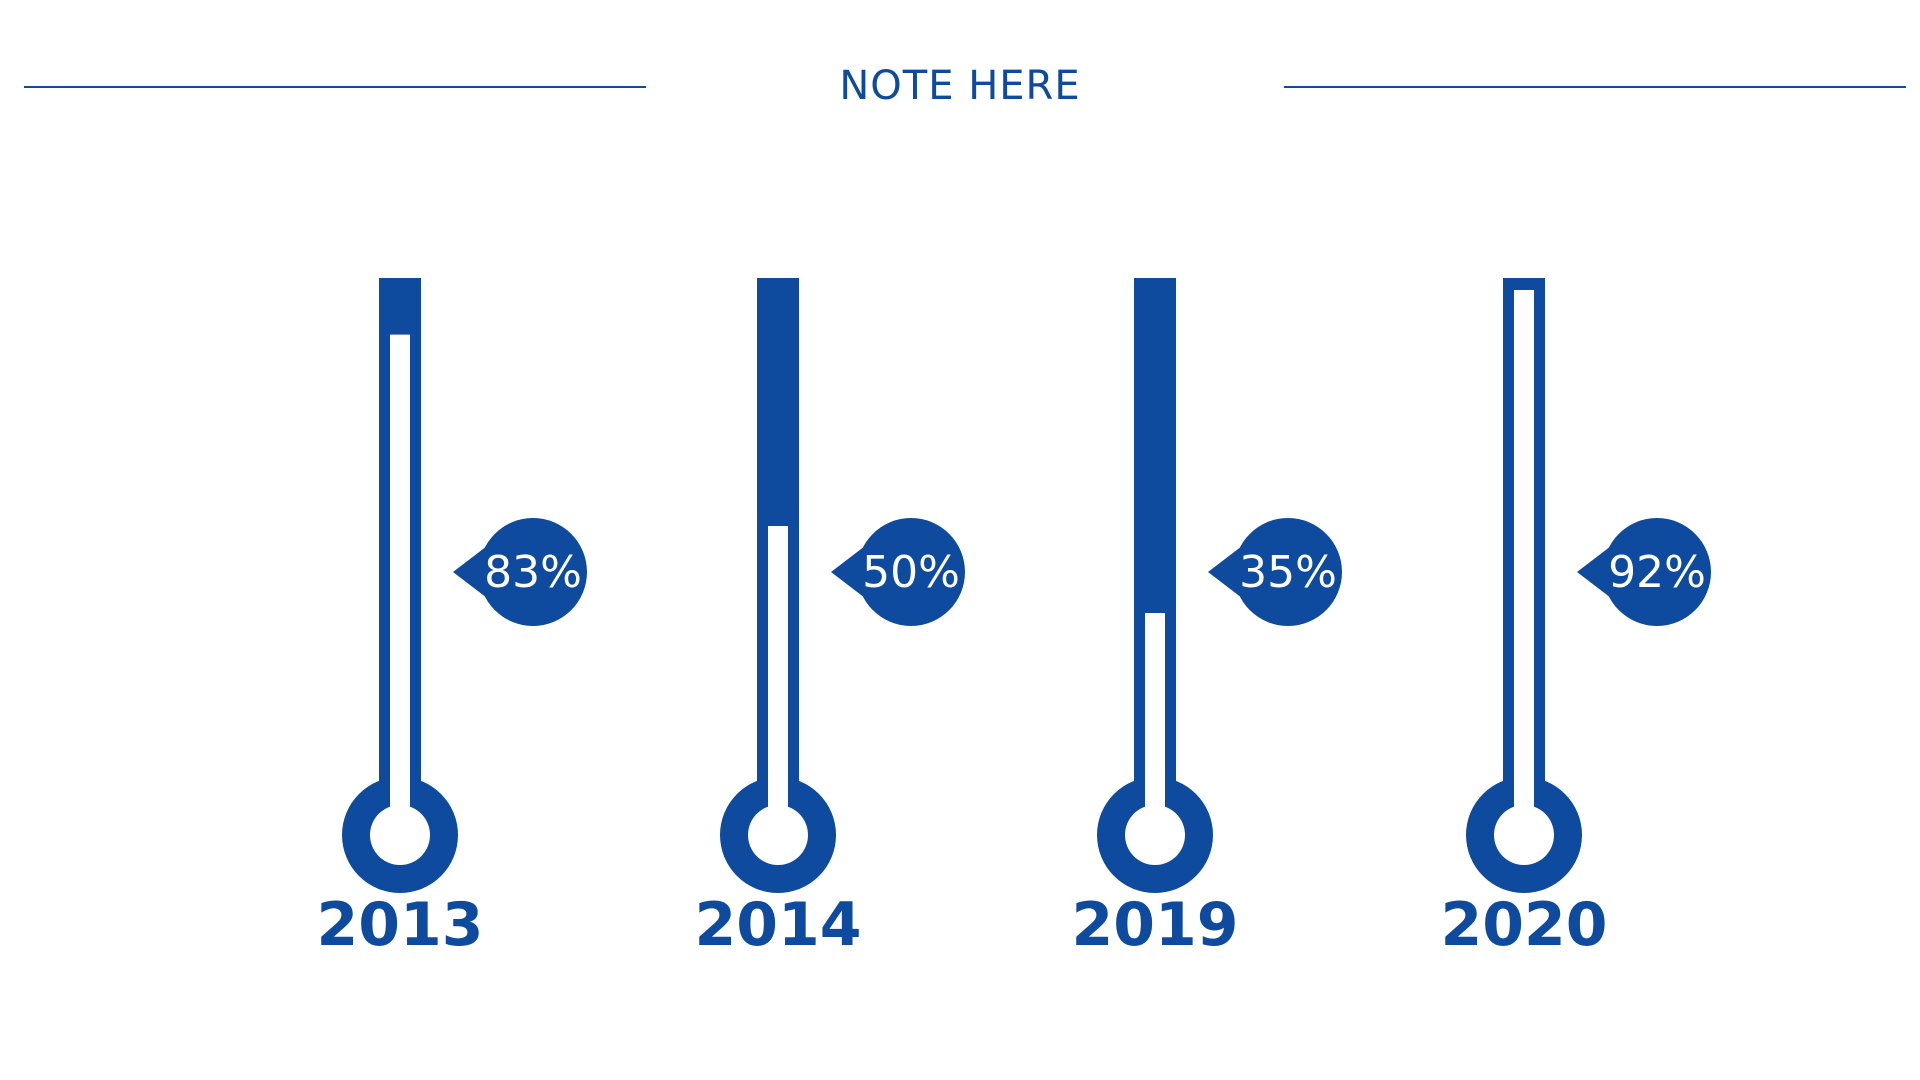 Image resolution: width=1920 pixels, height=1080 pixels. Describe the element at coordinates (1524, 925) in the screenshot. I see `category-label: 2020` at that location.